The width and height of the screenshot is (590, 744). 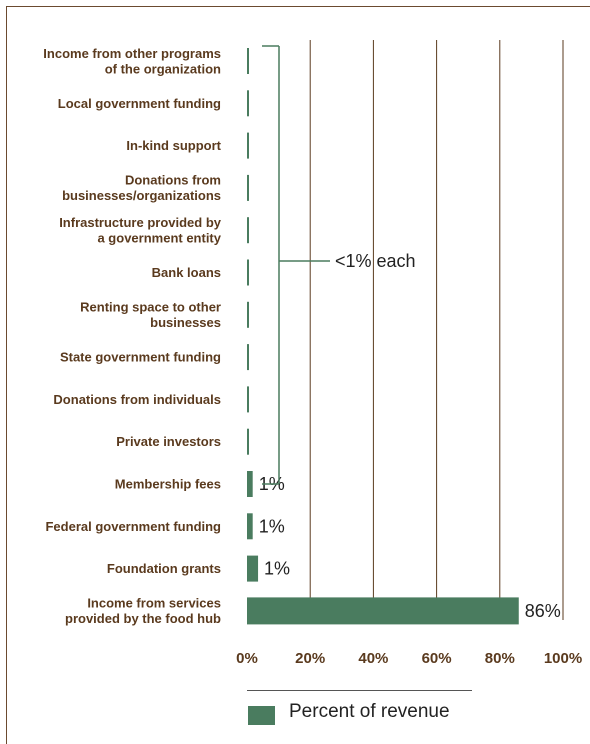 What do you see at coordinates (159, 237) in the screenshot?
I see `category-label-4-1: a government entity` at bounding box center [159, 237].